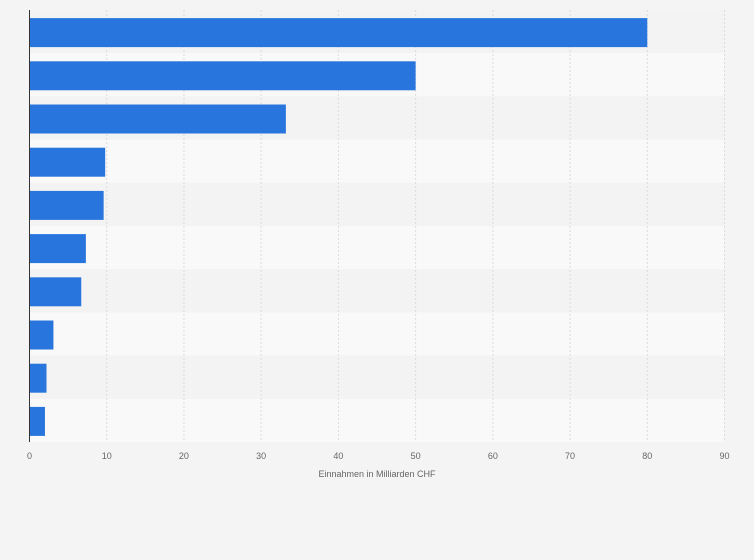  I want to click on x-tick-label: 80, so click(647, 456).